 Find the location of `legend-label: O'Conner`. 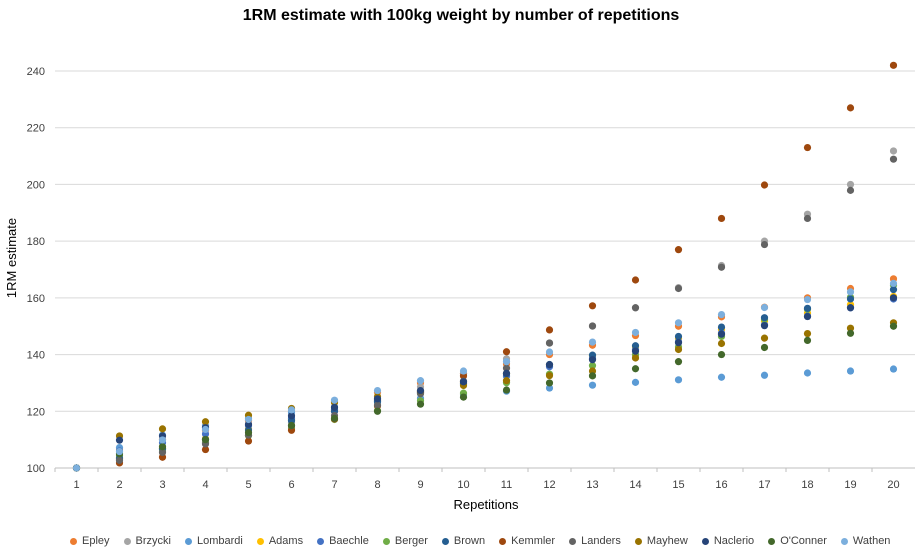

legend-label: O'Conner is located at coordinates (803, 541).